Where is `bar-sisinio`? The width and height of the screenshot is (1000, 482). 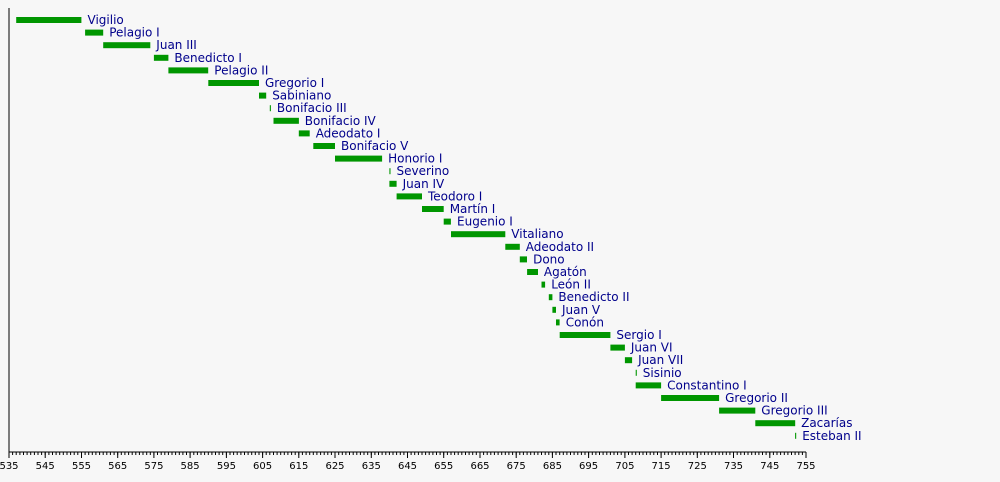
bar-sisinio is located at coordinates (636, 372).